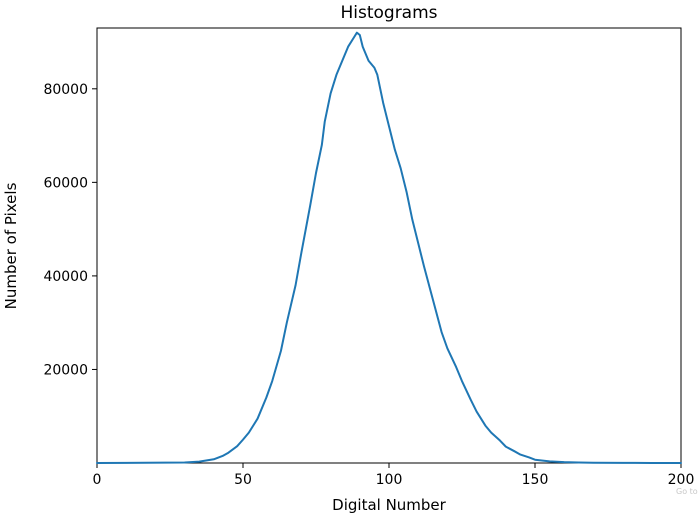  Describe the element at coordinates (65, 90) in the screenshot. I see `y-tick-label-80000: 80000` at that location.